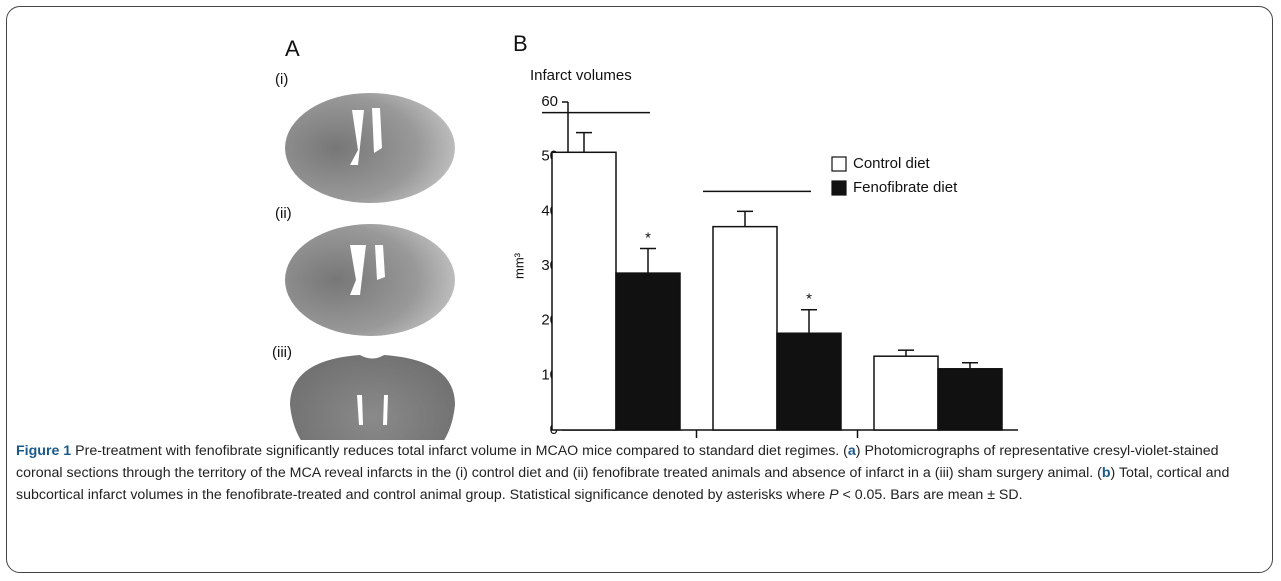 The height and width of the screenshot is (581, 1281). What do you see at coordinates (549, 101) in the screenshot?
I see `y-tick-label: 60` at bounding box center [549, 101].